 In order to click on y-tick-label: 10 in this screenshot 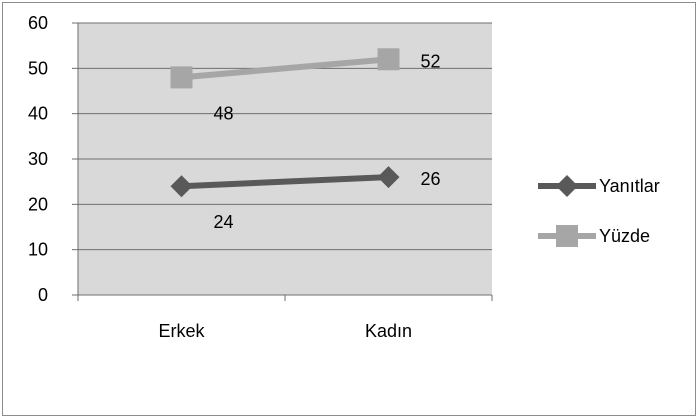, I will do `click(38, 250)`.